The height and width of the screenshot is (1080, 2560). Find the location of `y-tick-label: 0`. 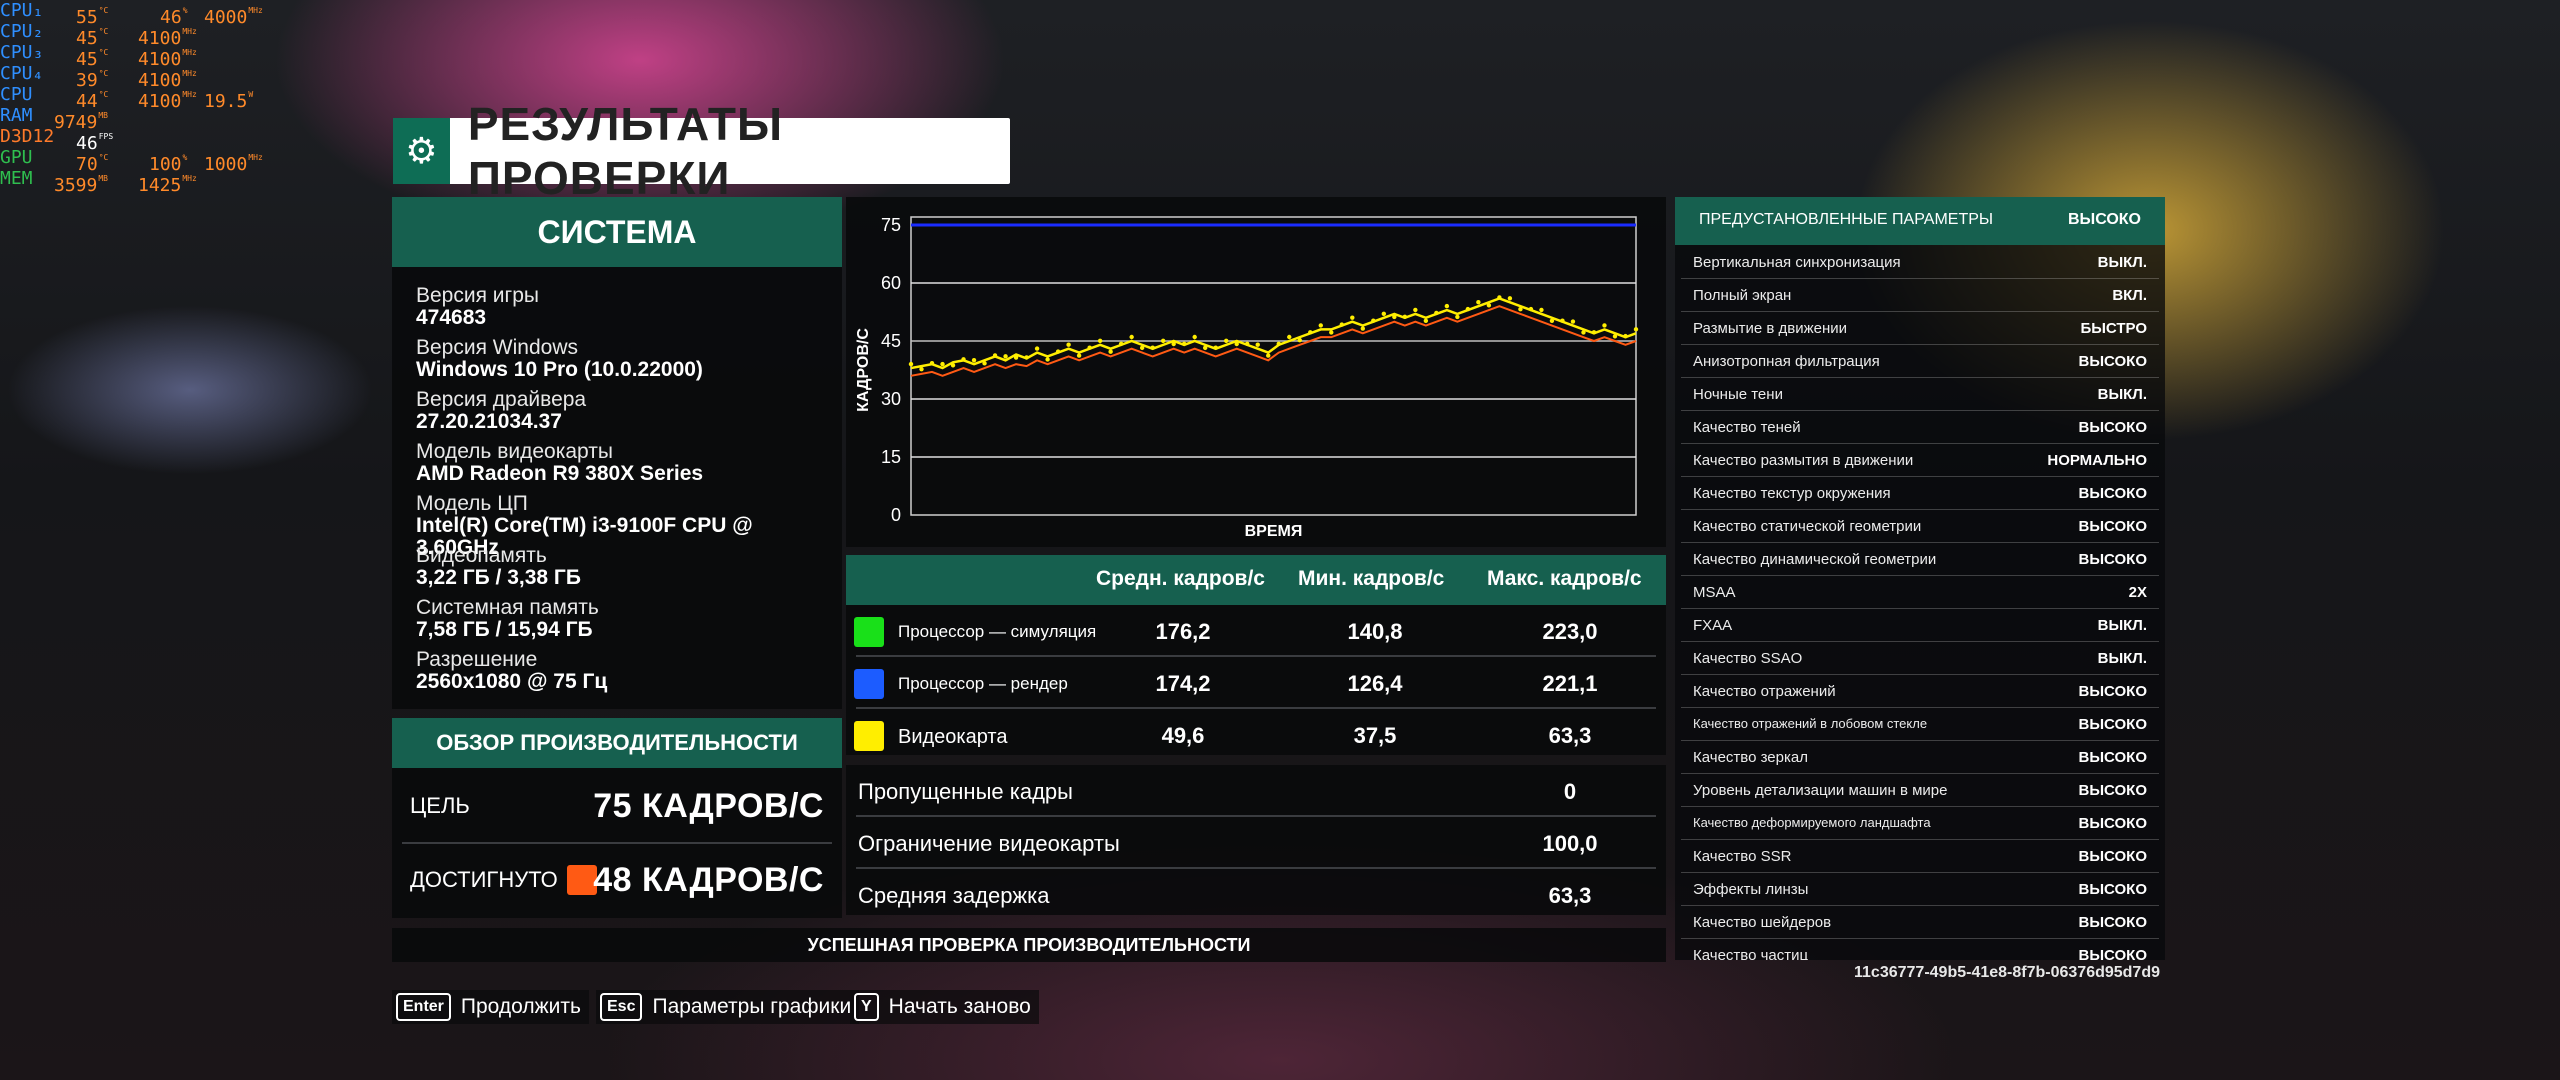

y-tick-label: 0 is located at coordinates (896, 515).